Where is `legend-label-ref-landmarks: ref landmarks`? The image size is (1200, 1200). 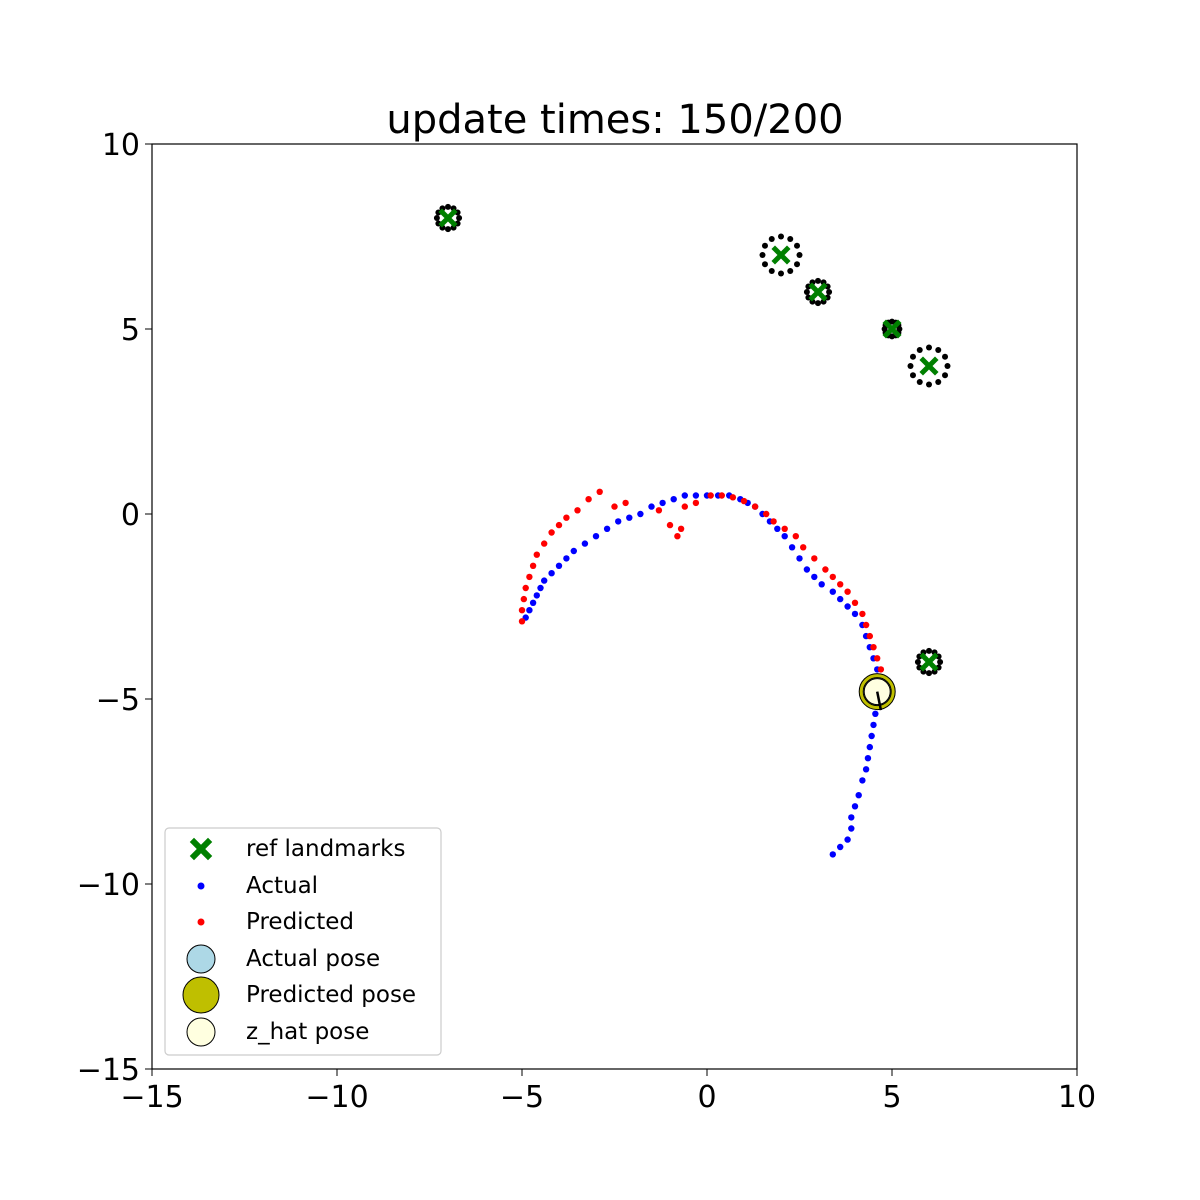
legend-label-ref-landmarks: ref landmarks is located at coordinates (325, 849).